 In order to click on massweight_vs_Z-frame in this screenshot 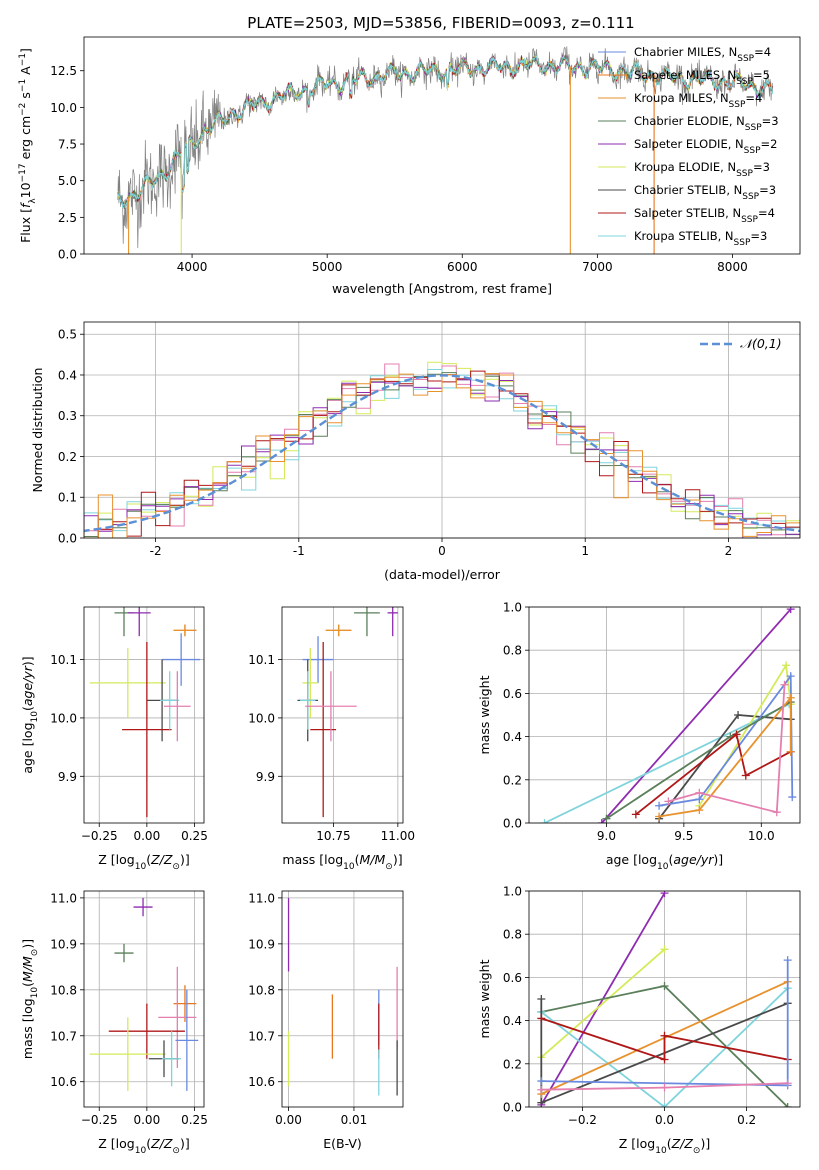, I will do `click(664, 999)`.